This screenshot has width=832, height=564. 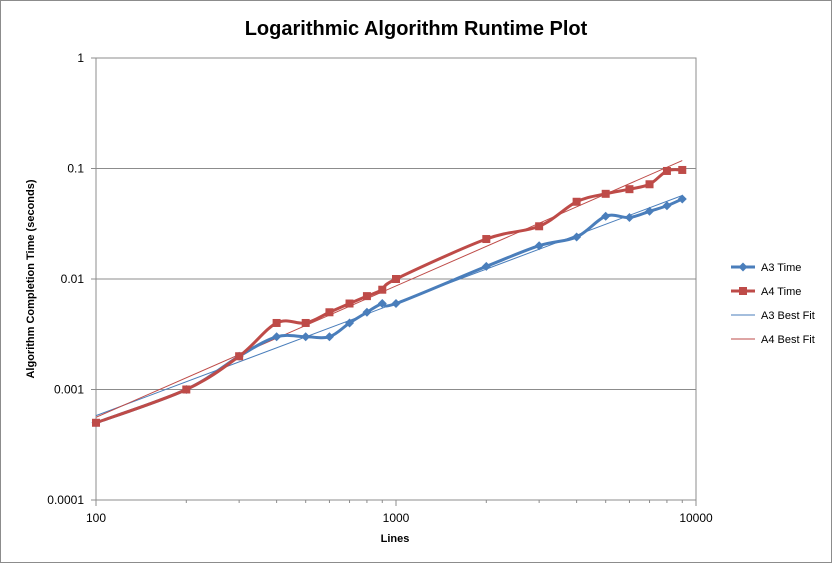 I want to click on x-tick-labels: 100 1000 10000, so click(x=399, y=518).